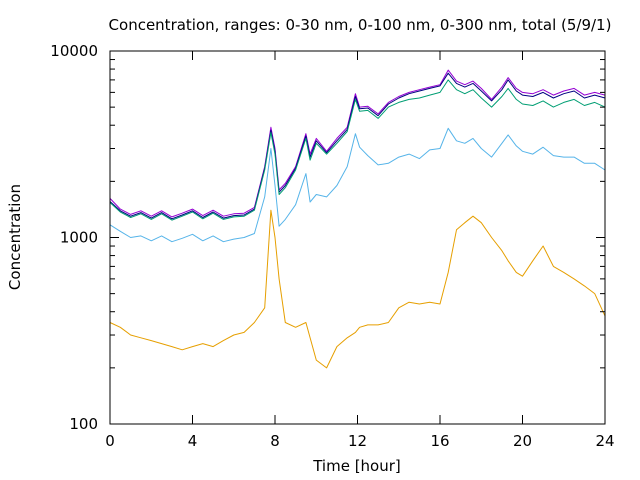  I want to click on x-tick-label: 8, so click(275, 441).